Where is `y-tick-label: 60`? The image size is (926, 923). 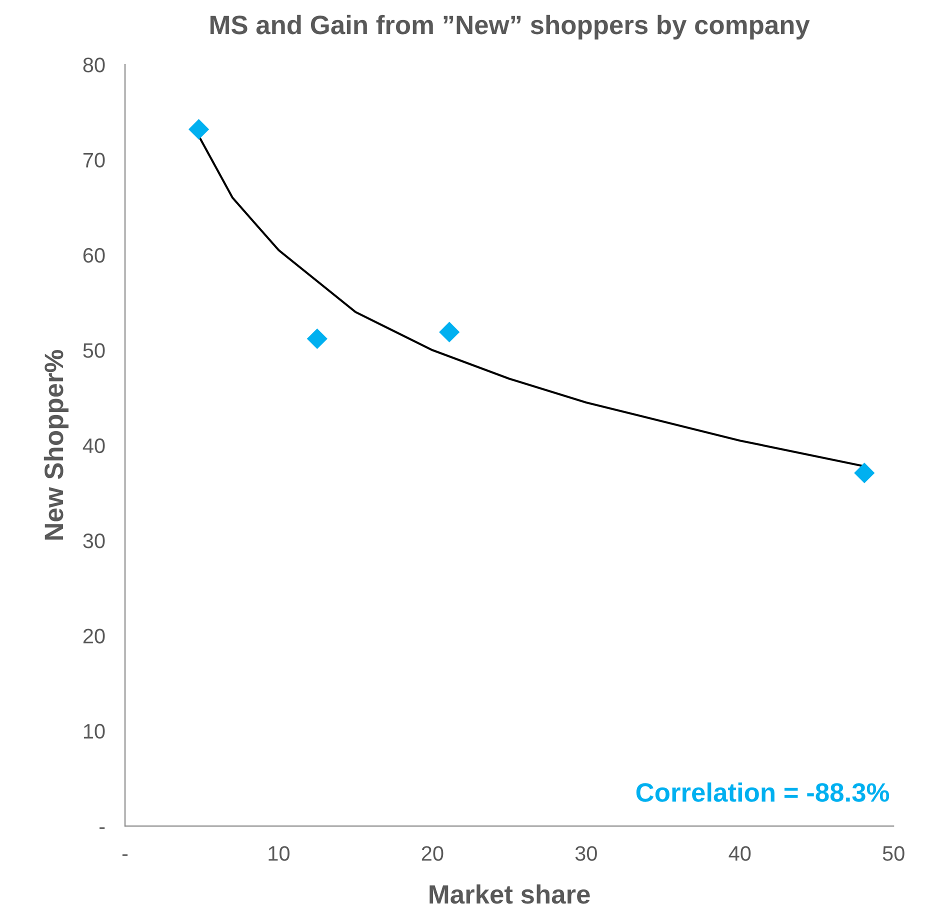
y-tick-label: 60 is located at coordinates (94, 255).